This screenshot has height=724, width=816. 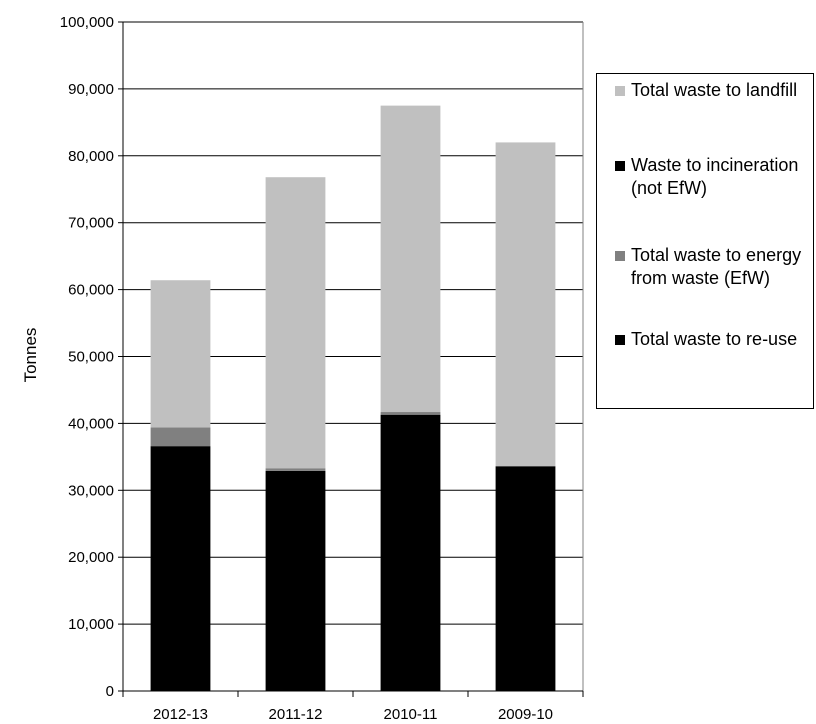 What do you see at coordinates (30, 355) in the screenshot?
I see `y-axis-title: Tonnes` at bounding box center [30, 355].